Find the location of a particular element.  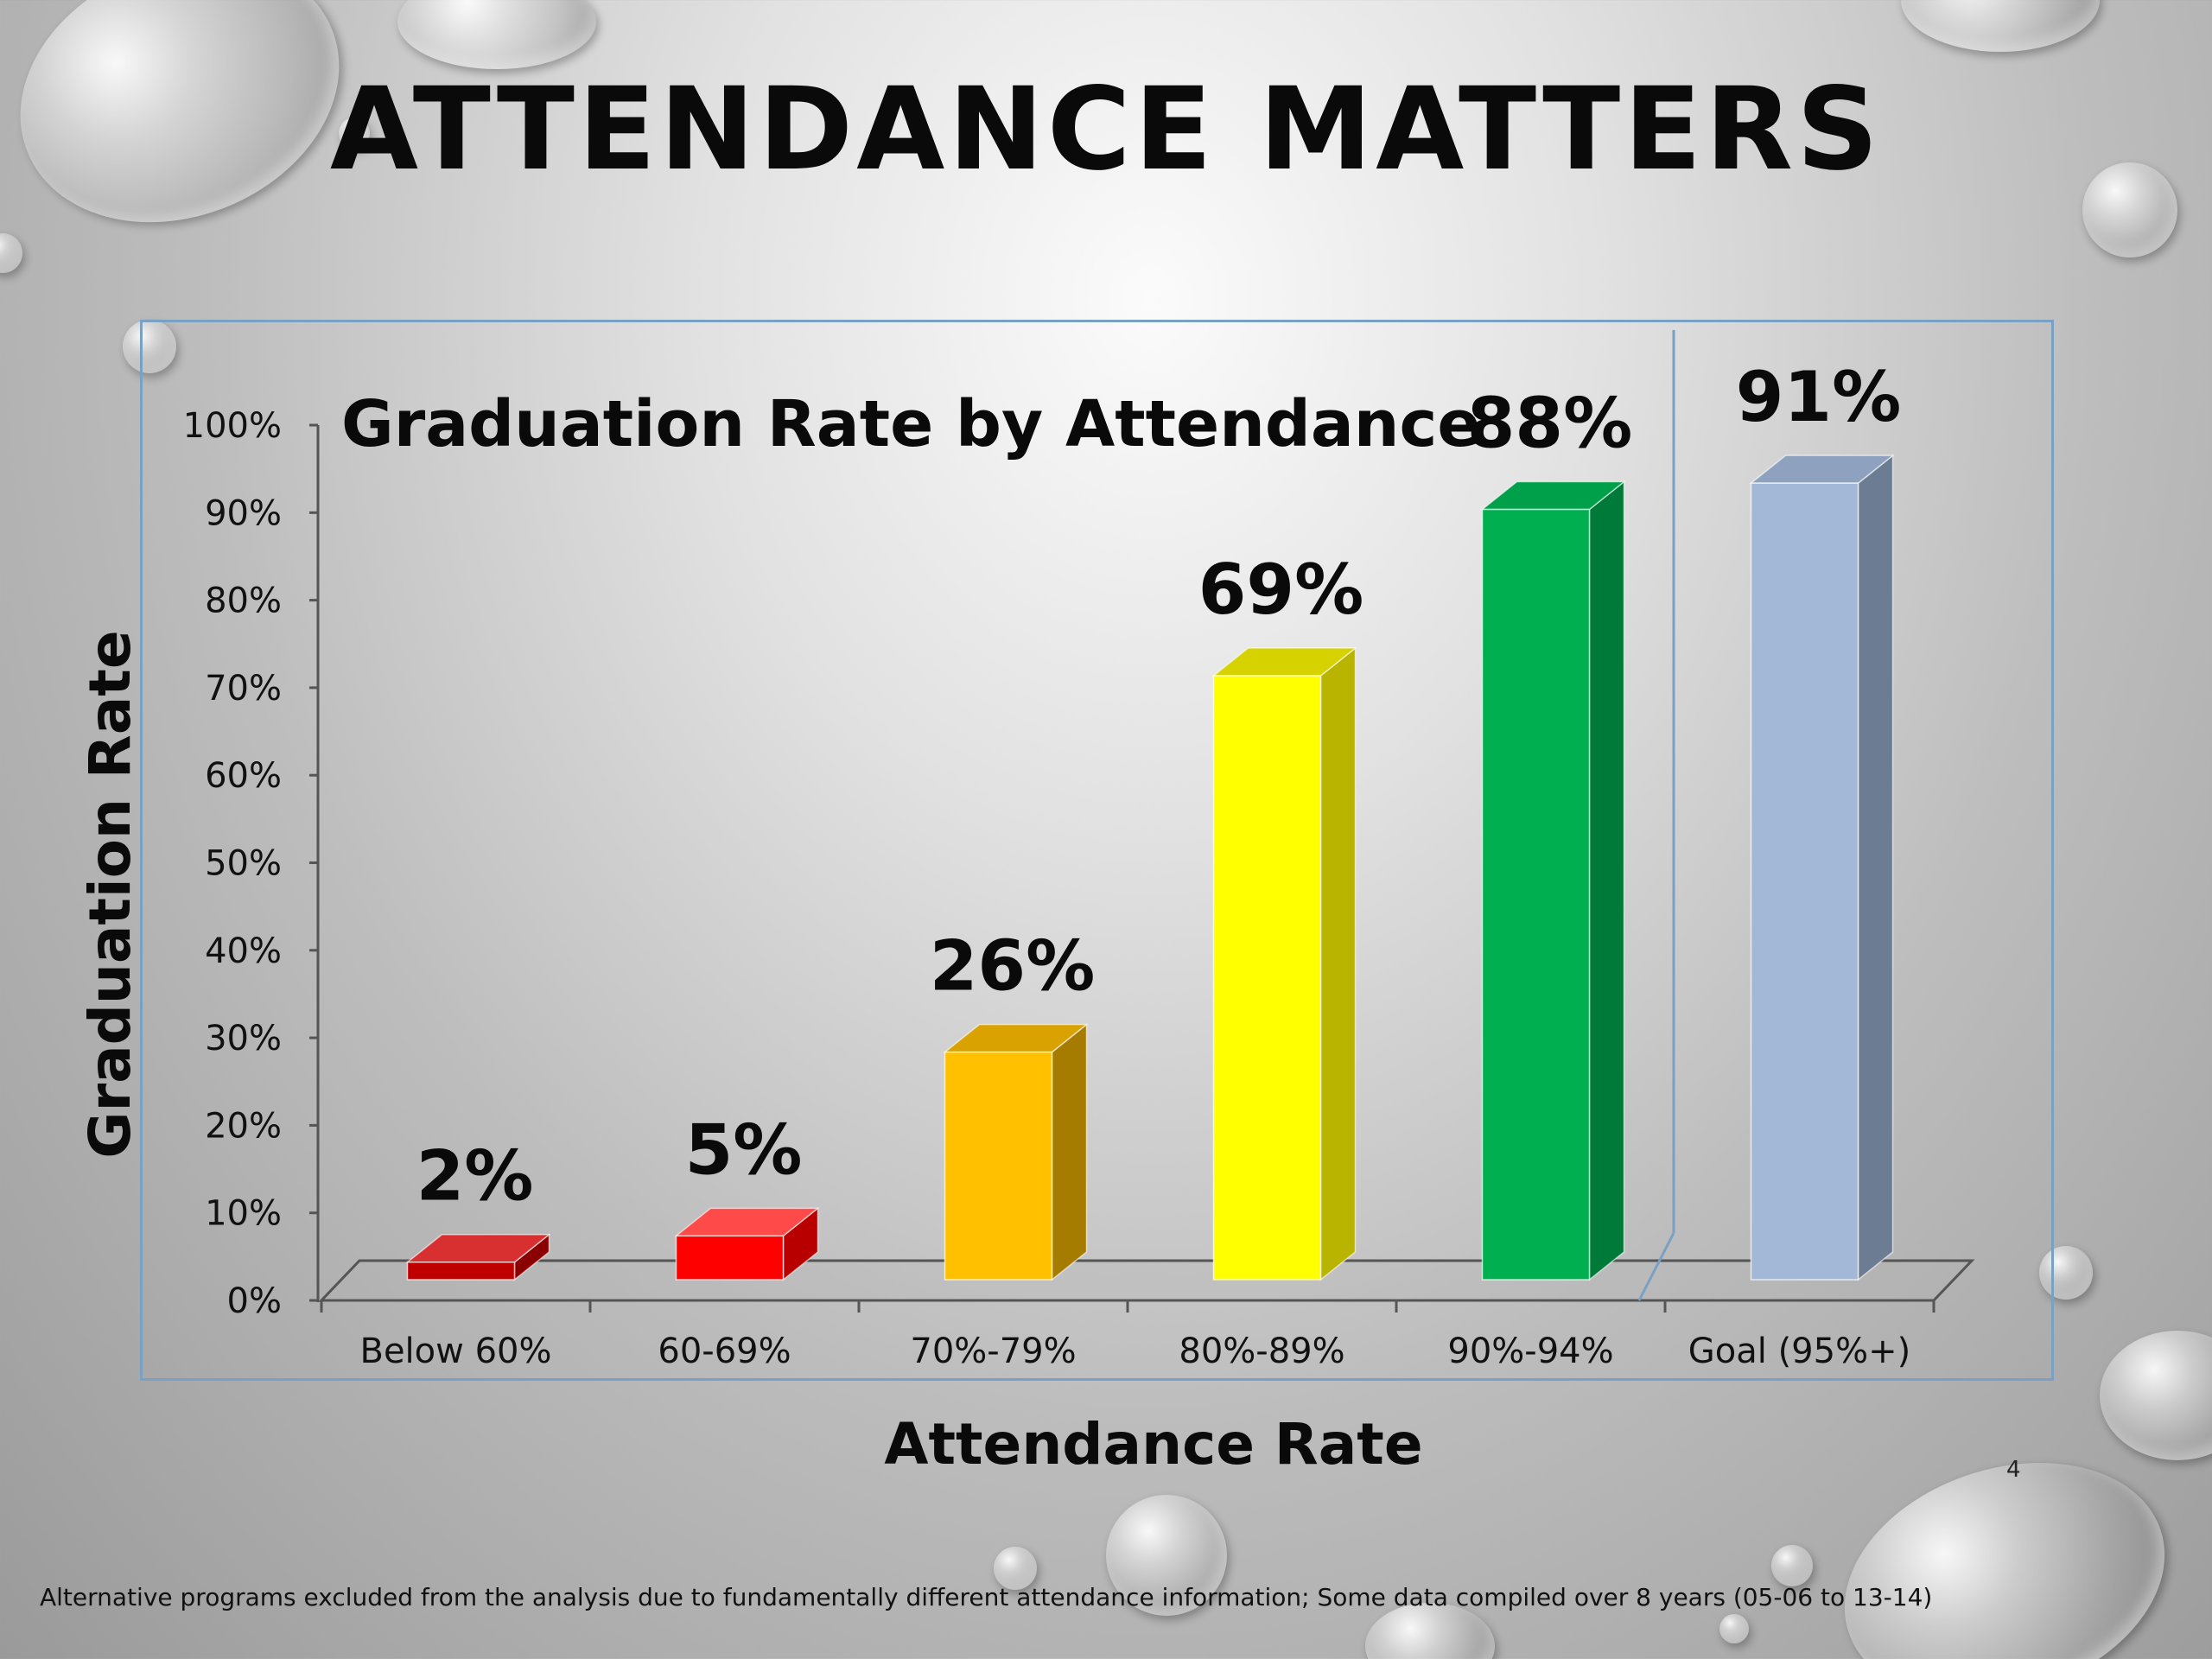

x-tick-label: 90%-94% is located at coordinates (1530, 1351).